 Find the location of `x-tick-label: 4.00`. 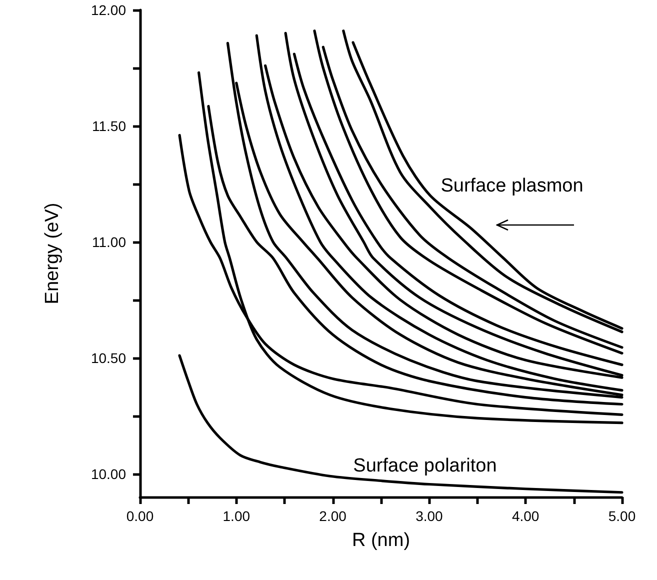

x-tick-label: 4.00 is located at coordinates (526, 516).